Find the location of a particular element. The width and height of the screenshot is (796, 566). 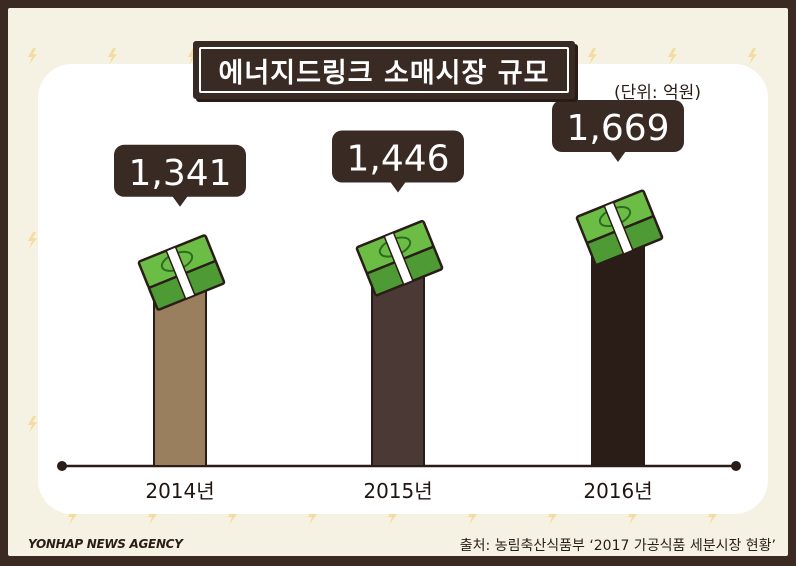

category-label-3: 2016년 is located at coordinates (617, 491).